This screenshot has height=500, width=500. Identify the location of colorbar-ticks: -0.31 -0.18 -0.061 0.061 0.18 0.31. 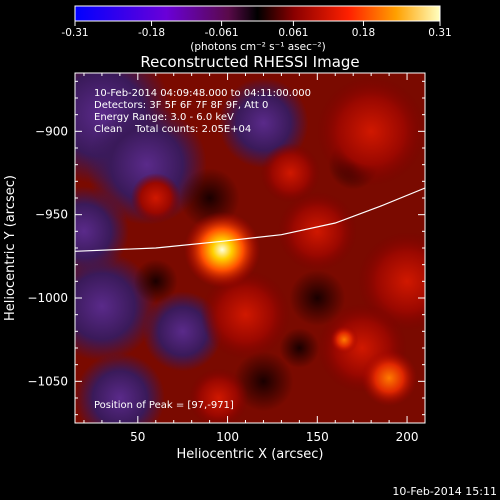
(256, 30).